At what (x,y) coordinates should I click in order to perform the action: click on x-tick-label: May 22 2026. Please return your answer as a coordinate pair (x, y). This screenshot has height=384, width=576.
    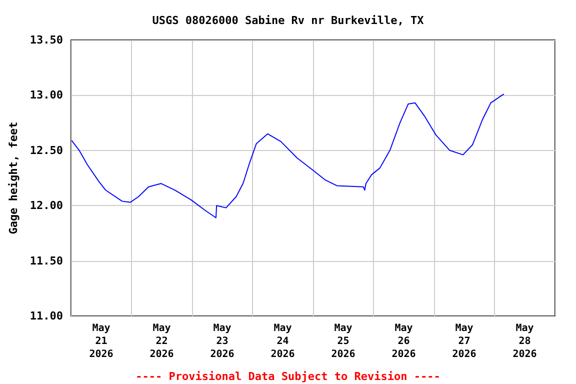
    Looking at the image, I should click on (162, 341).